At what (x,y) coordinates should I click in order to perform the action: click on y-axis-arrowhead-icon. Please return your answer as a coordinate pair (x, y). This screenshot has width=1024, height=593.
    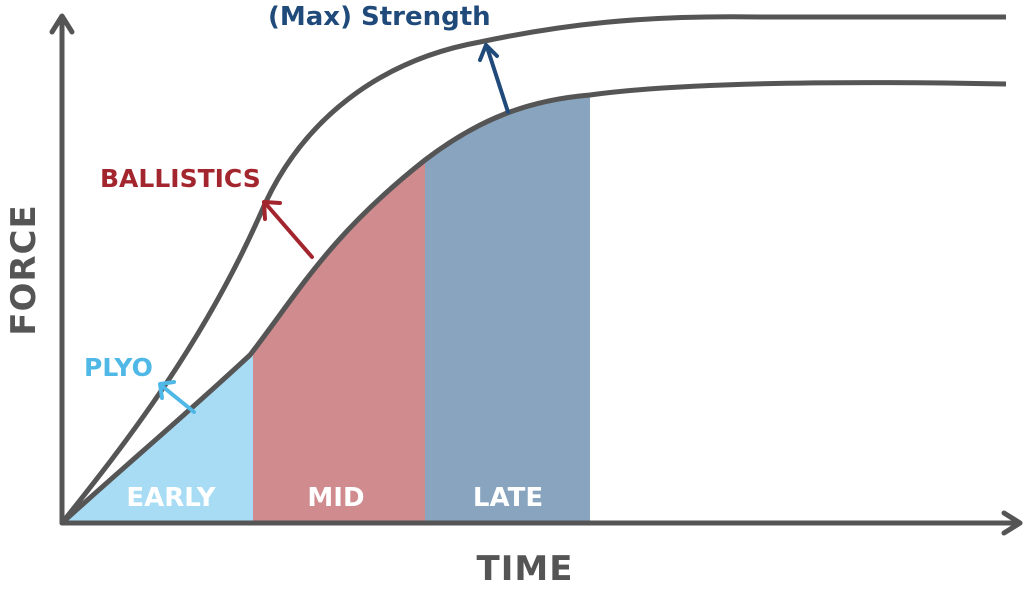
    Looking at the image, I should click on (62, 24).